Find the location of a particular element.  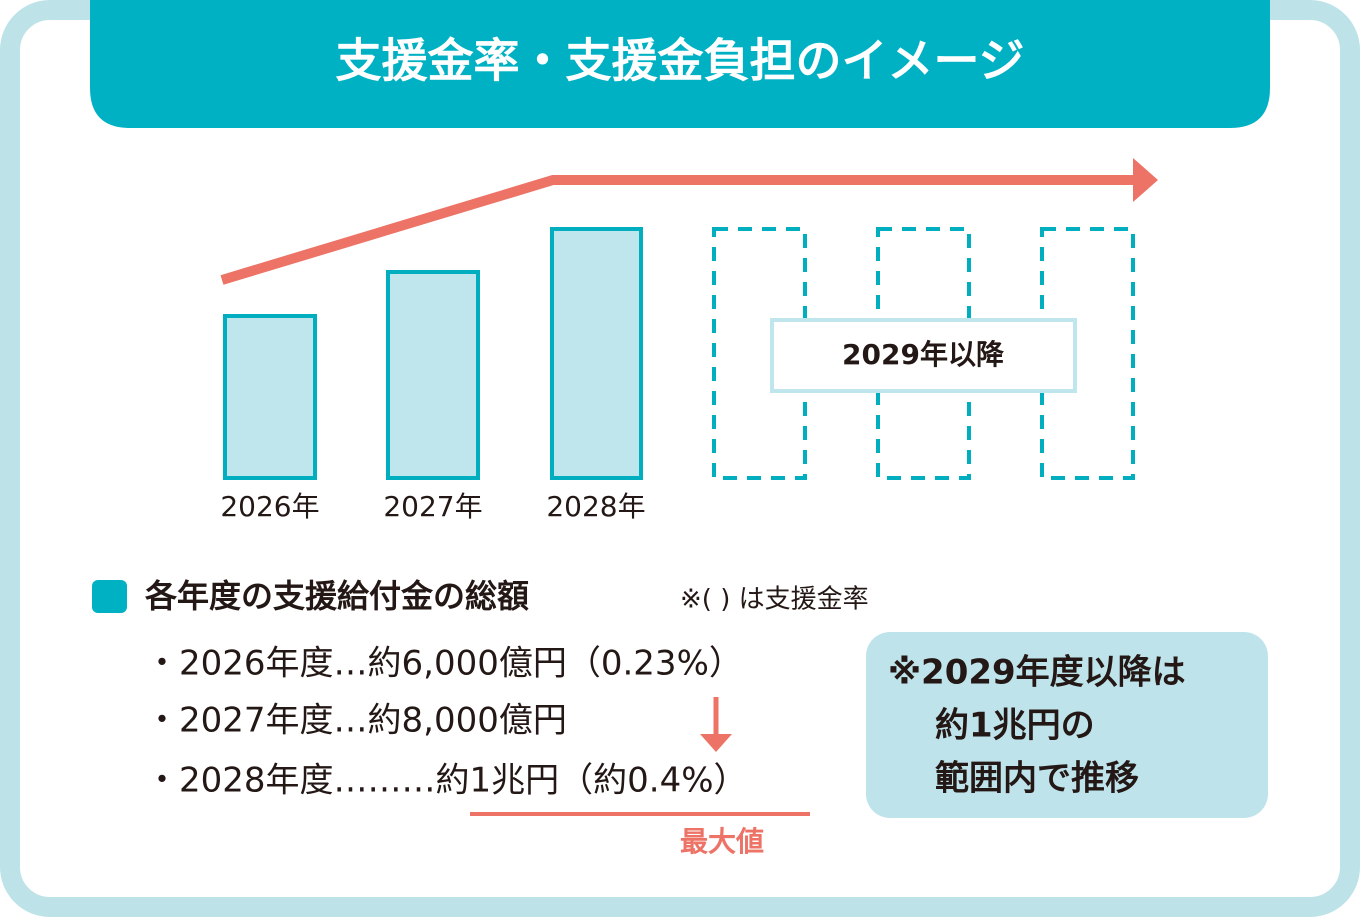

arrow-head is located at coordinates (1145, 180).